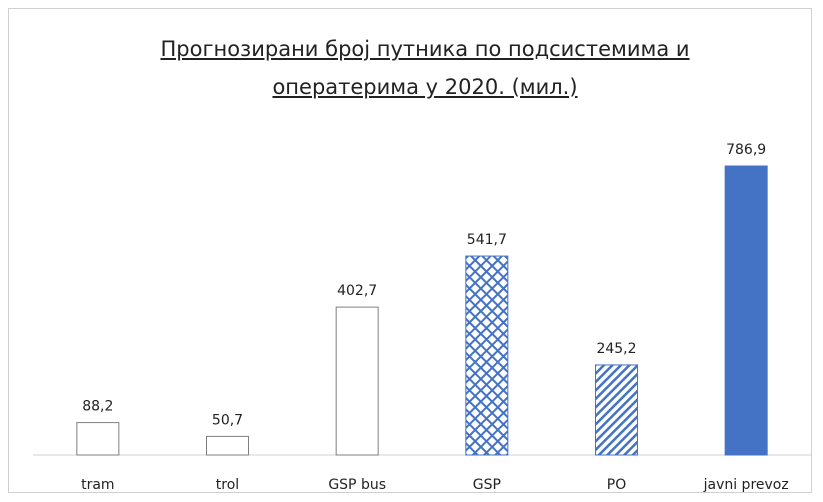 This screenshot has width=823, height=502. Describe the element at coordinates (97, 485) in the screenshot. I see `x-tick-label: tram` at that location.